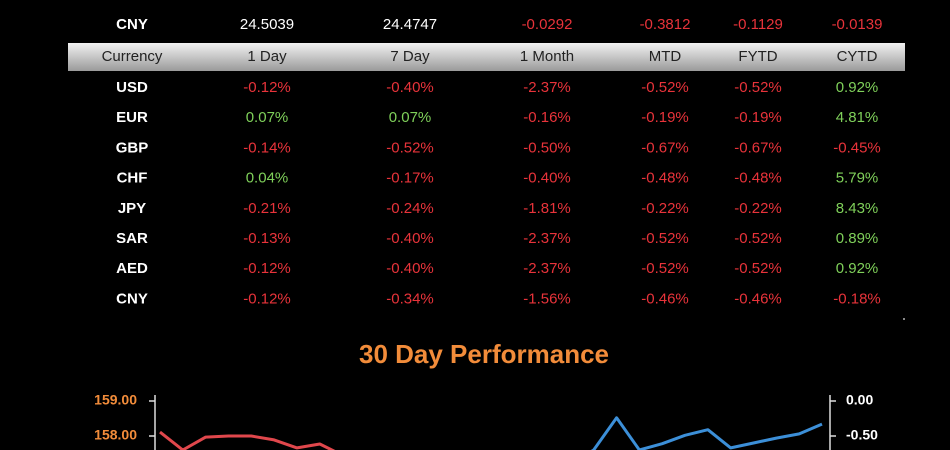 The width and height of the screenshot is (950, 450). Describe the element at coordinates (132, 268) in the screenshot. I see `currency-cell: AED` at that location.